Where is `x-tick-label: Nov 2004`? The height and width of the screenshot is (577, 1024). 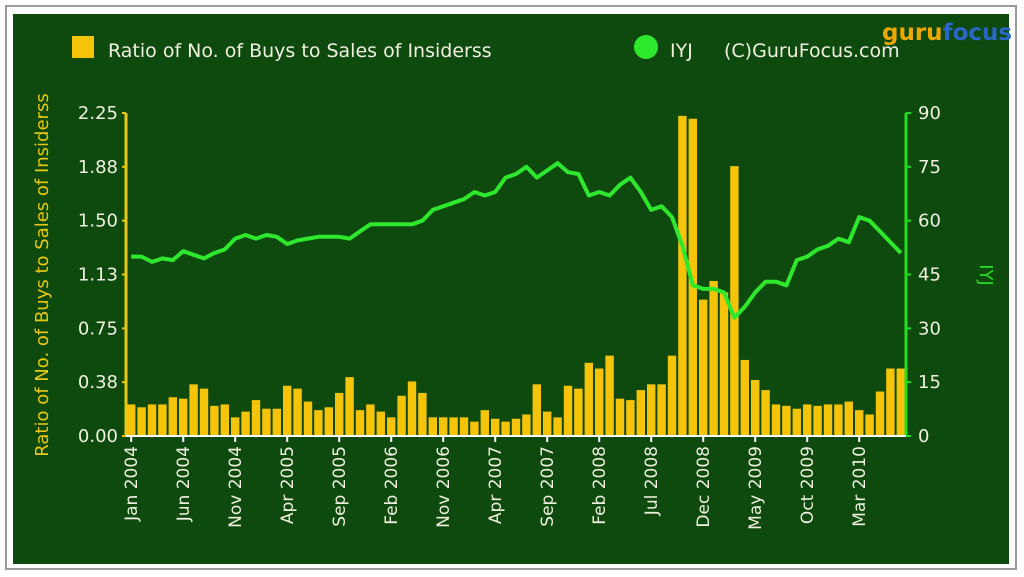
x-tick-label: Nov 2004 is located at coordinates (236, 487).